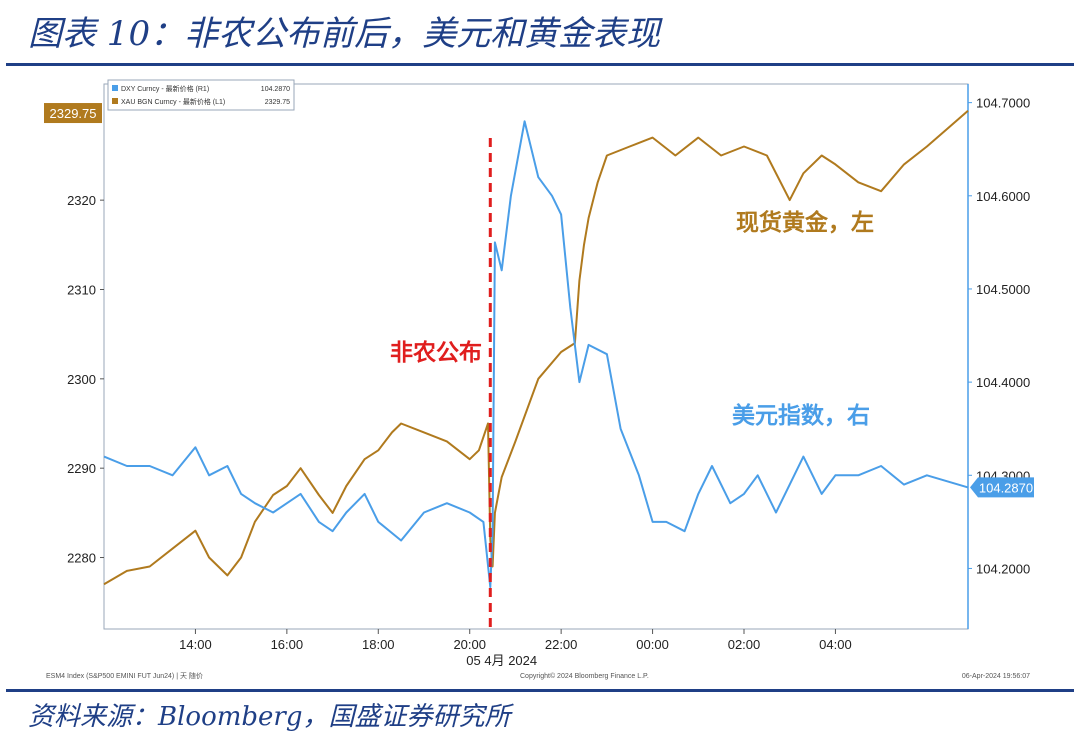  I want to click on legend-value: 104.2870, so click(275, 89).